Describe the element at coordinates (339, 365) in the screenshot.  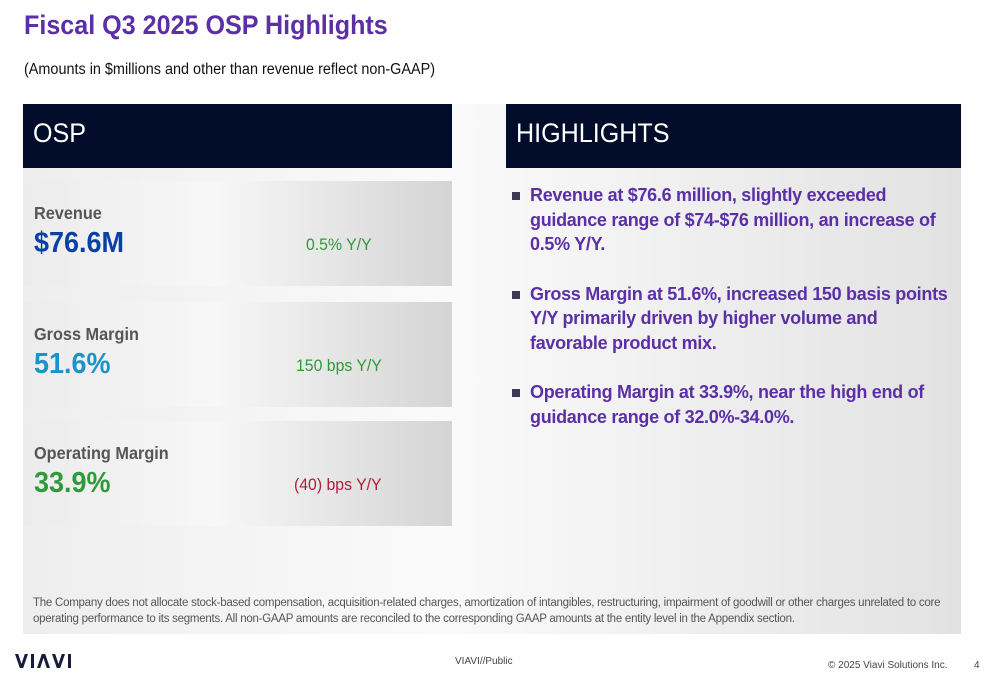
I see `metric-change: 150 bps Y/Y` at that location.